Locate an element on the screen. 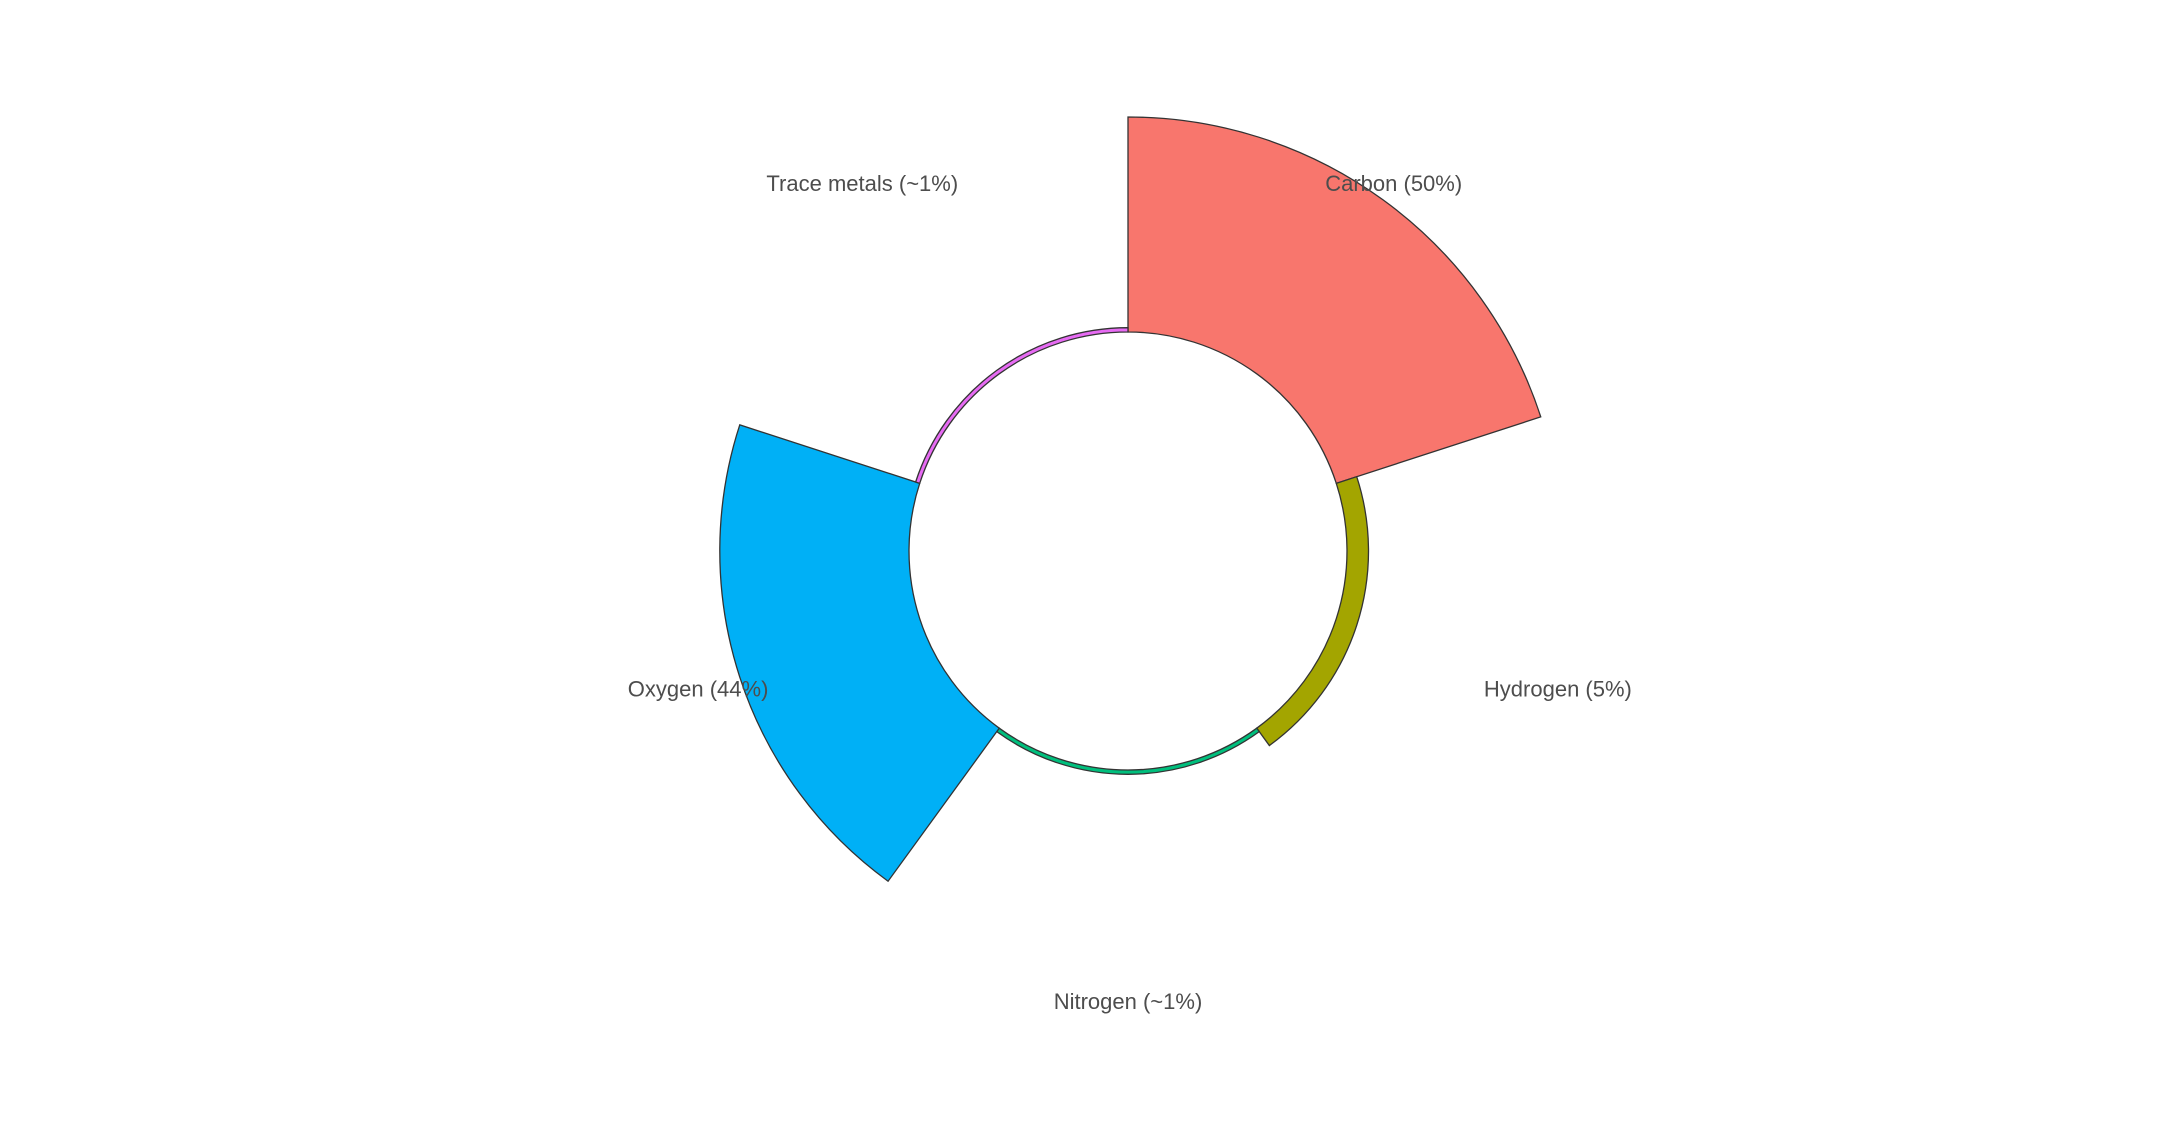  bar-segment-hydrogen is located at coordinates (1312, 611).